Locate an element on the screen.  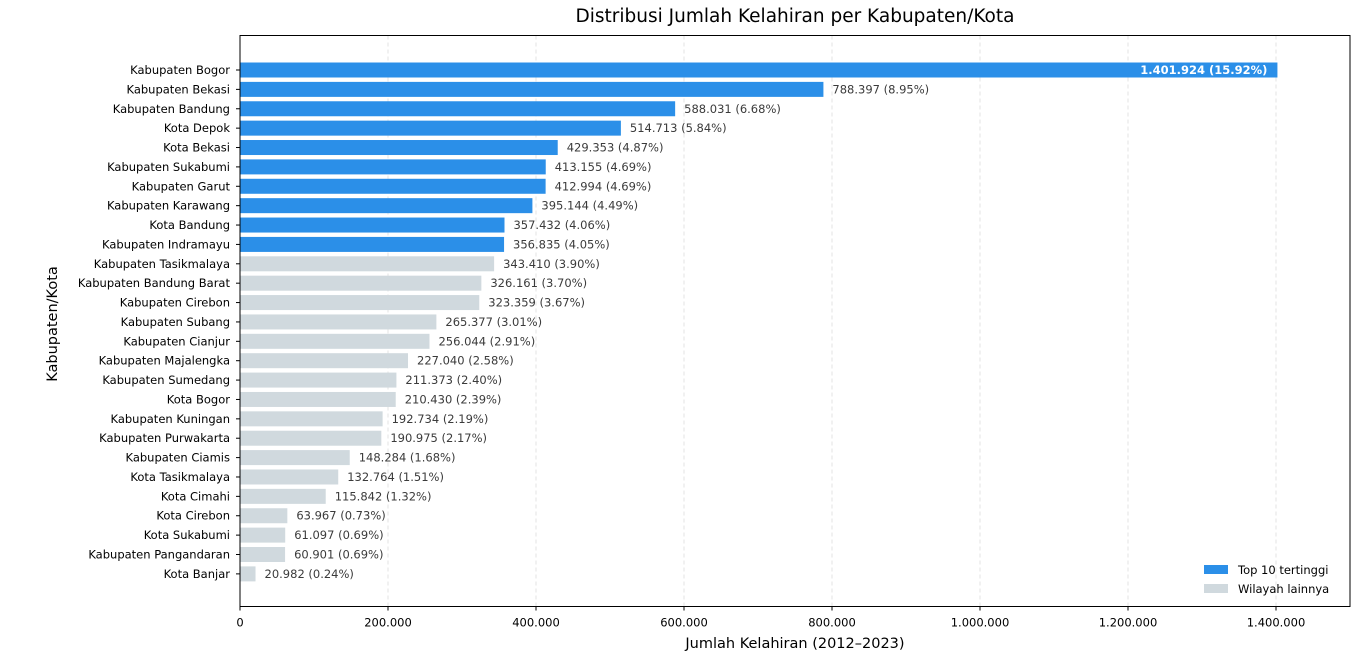
data-label: 256.044 (2.91%) is located at coordinates (486, 341).